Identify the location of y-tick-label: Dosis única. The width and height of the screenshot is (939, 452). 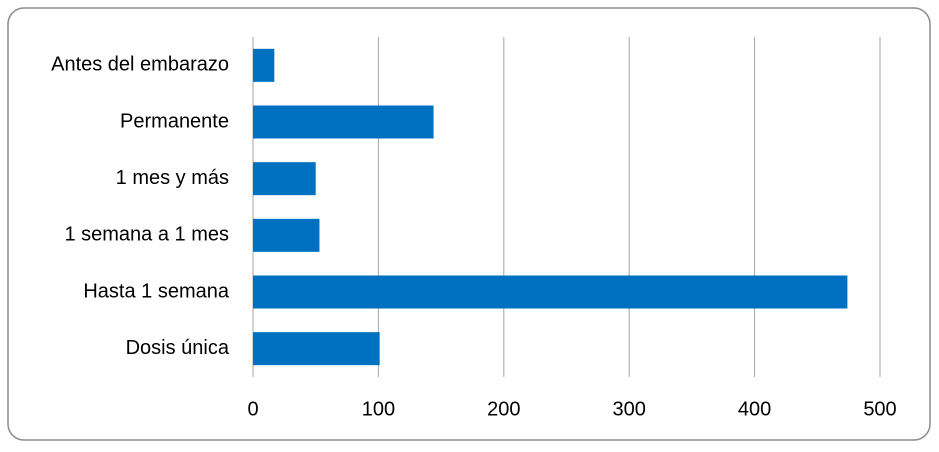
(178, 348).